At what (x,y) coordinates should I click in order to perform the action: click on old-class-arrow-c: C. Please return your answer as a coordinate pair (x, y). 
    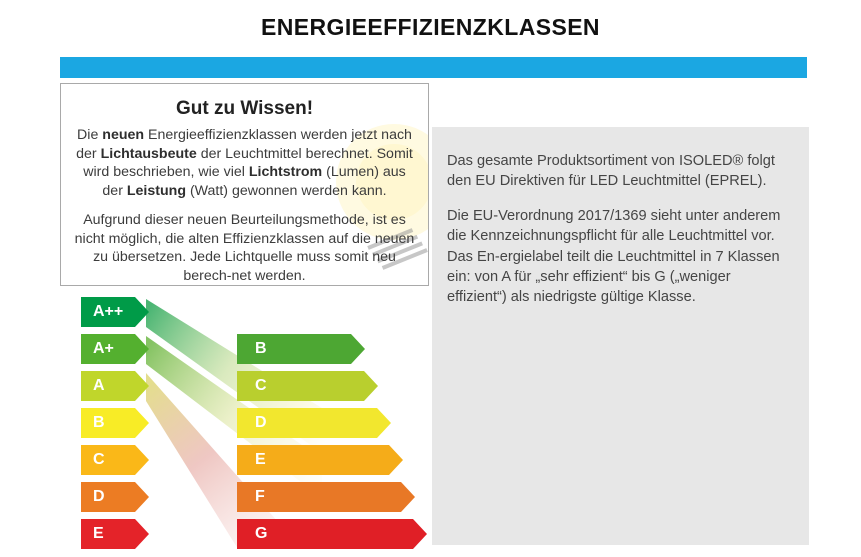
    Looking at the image, I should click on (115, 460).